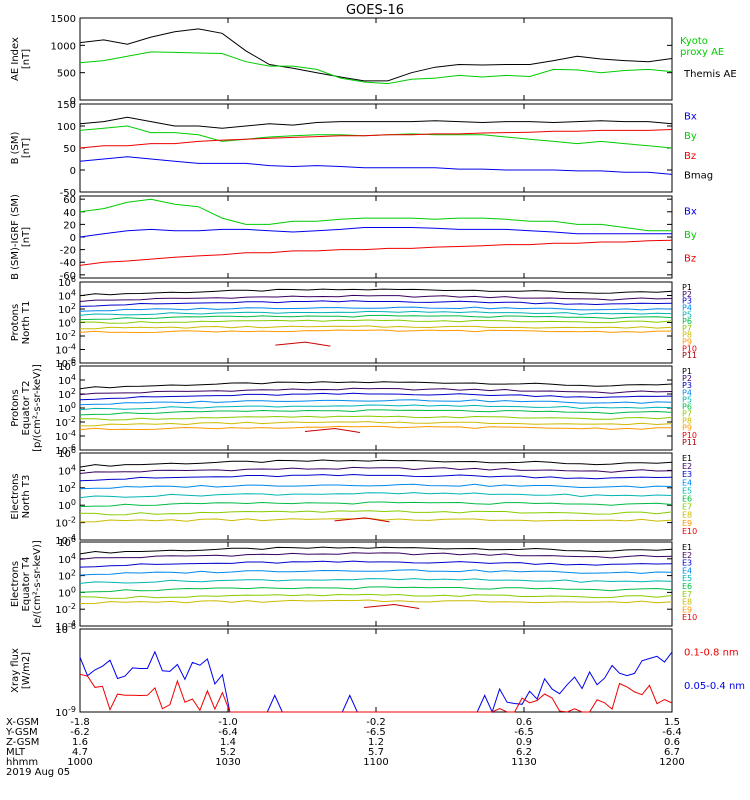  Describe the element at coordinates (21, 732) in the screenshot. I see `bottom-row-label: Y-GSM` at that location.